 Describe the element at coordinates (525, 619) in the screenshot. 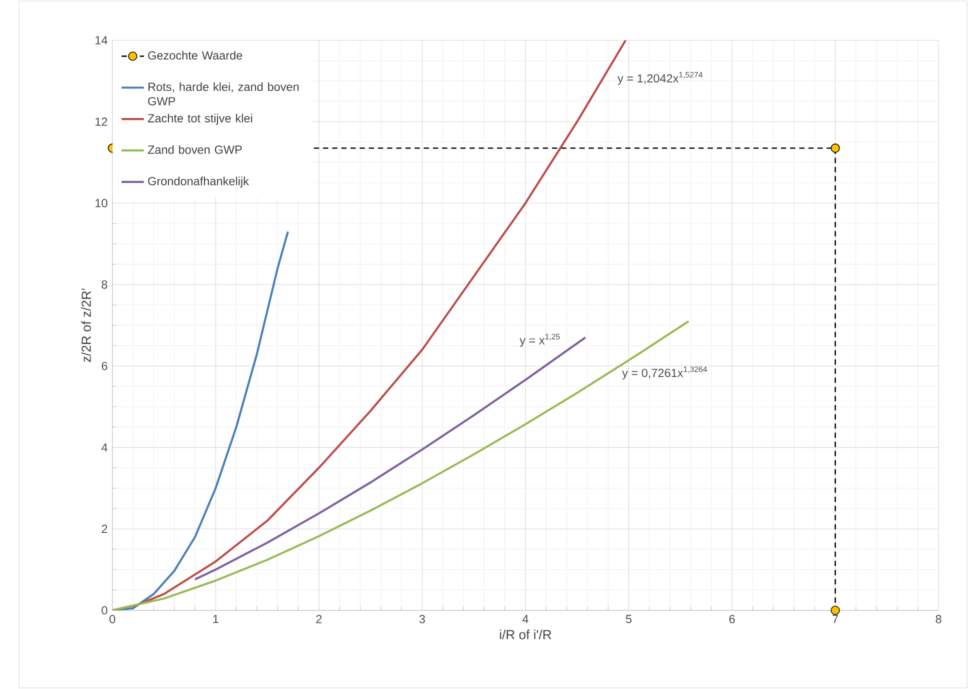

I see `x-tick-label: 4` at that location.